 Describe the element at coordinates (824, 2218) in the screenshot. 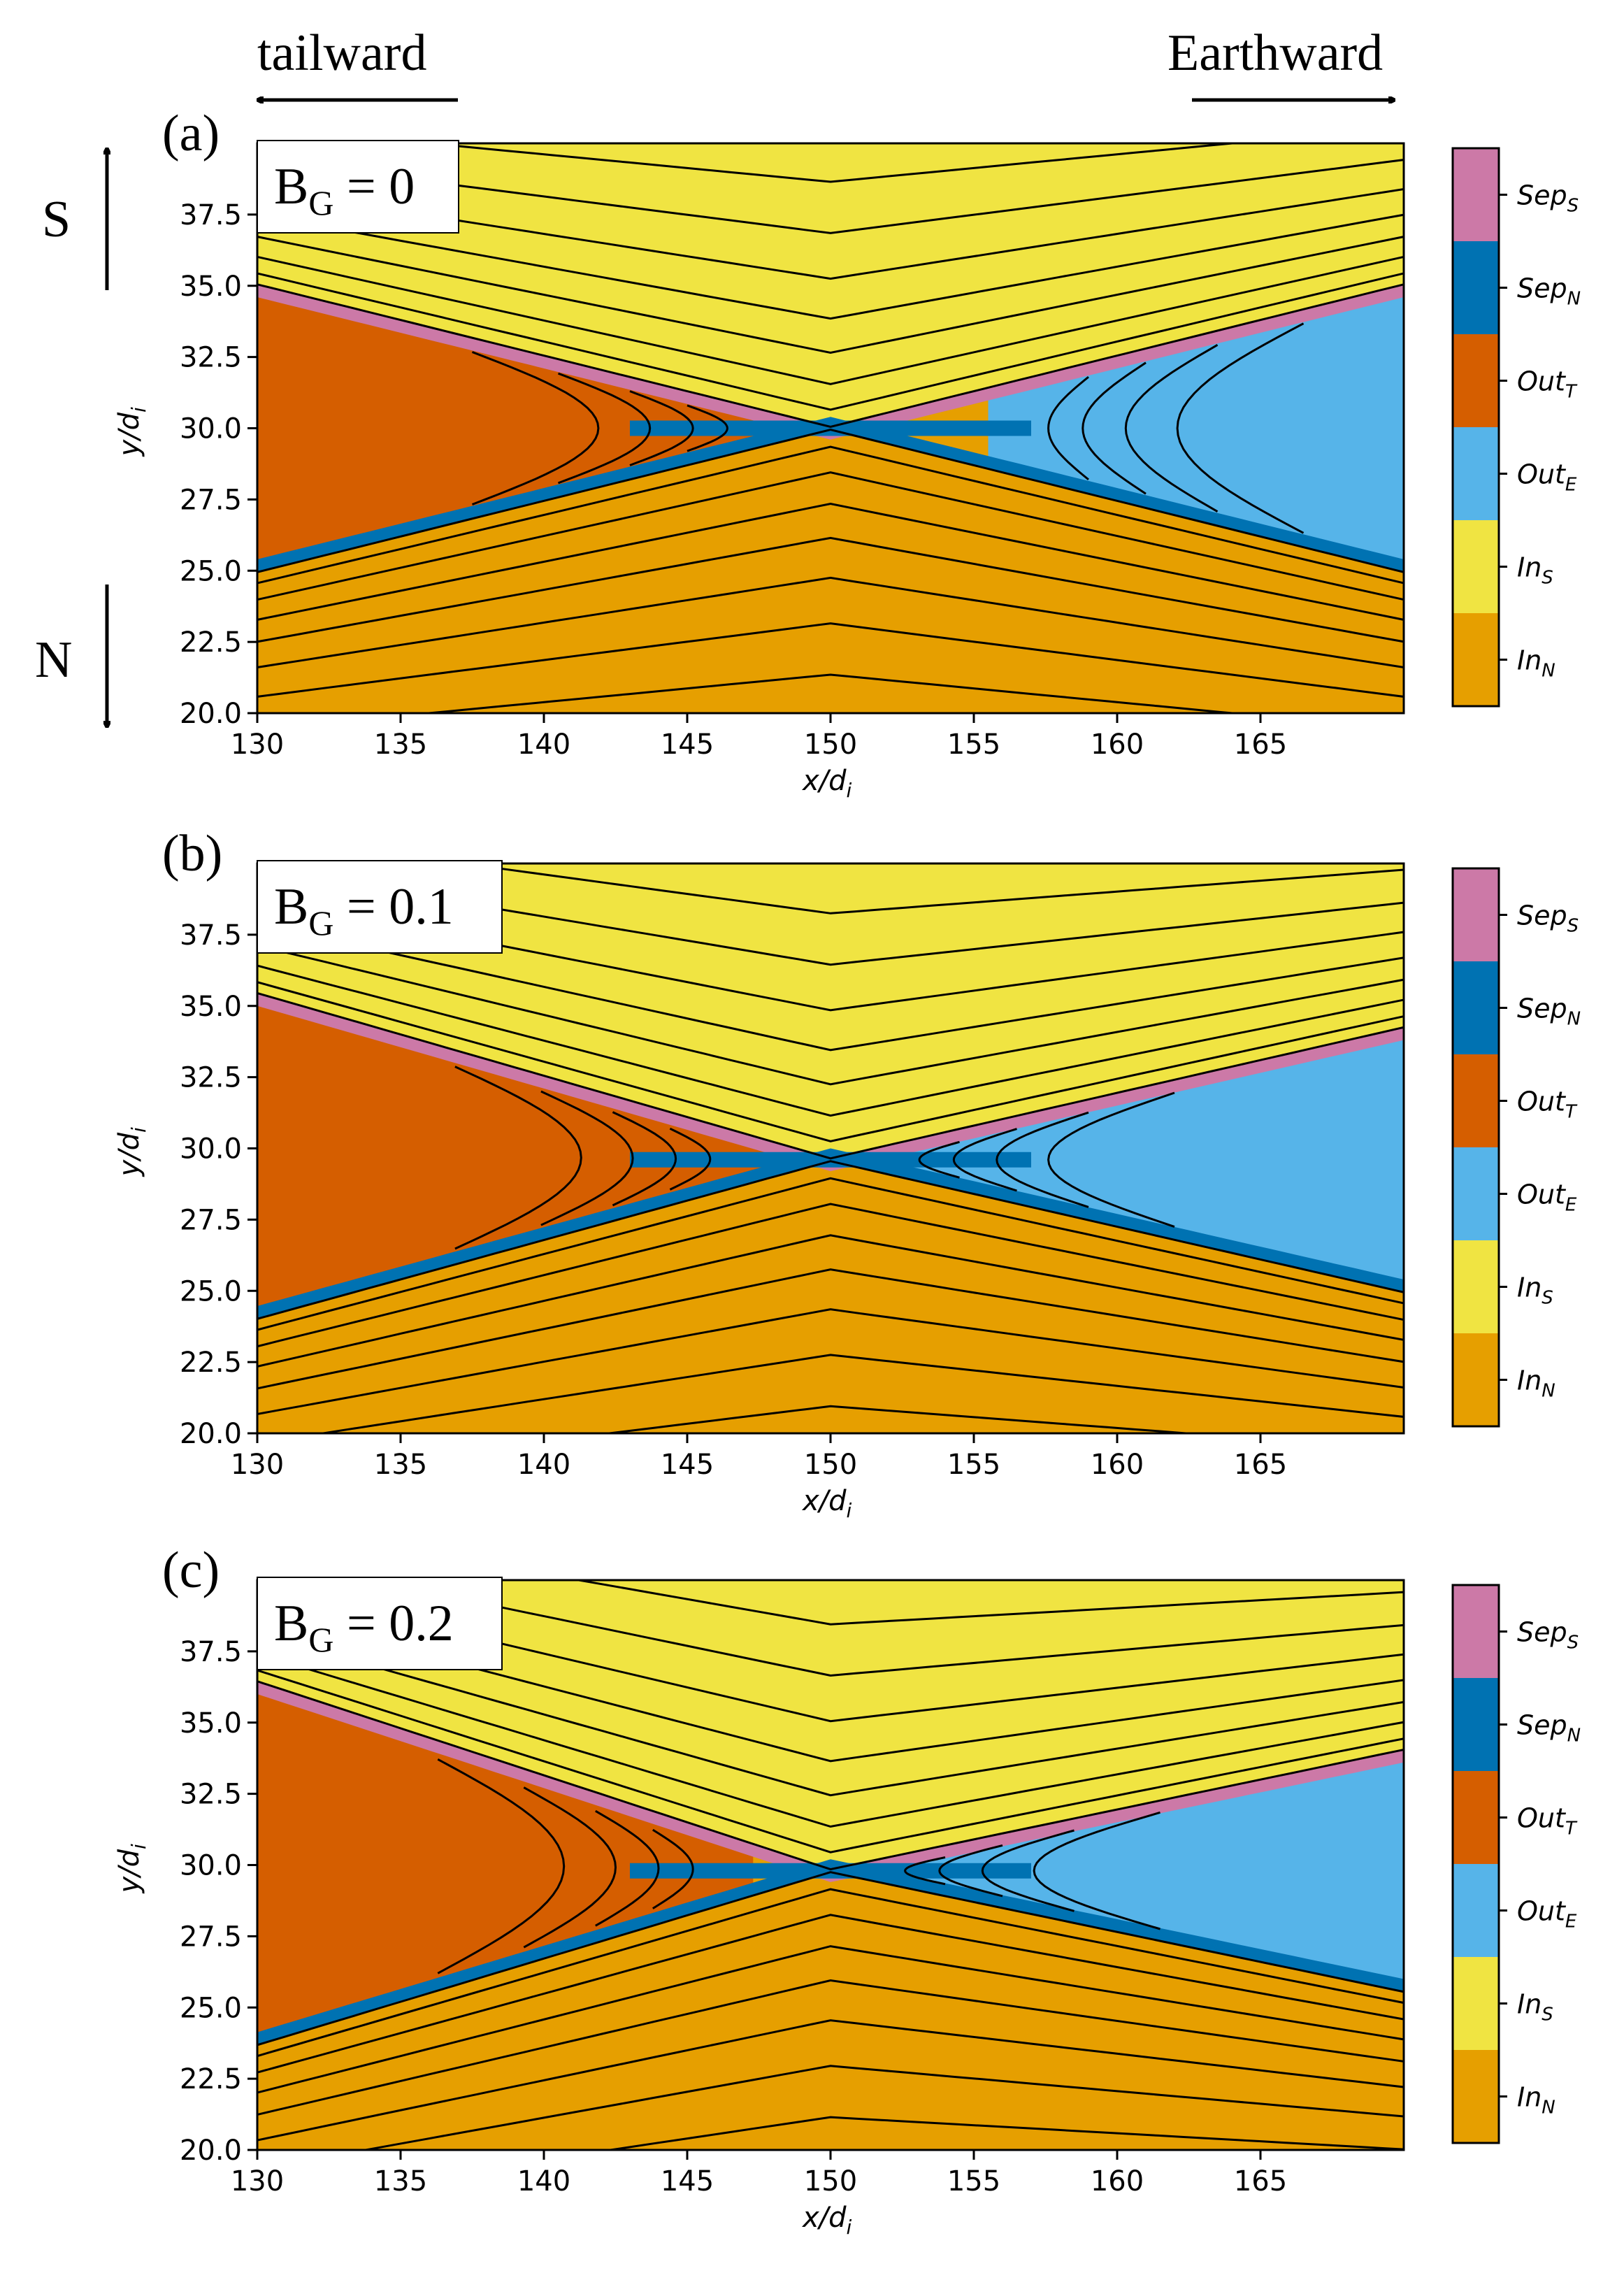

I see `x-axis-label-base: x/d` at that location.